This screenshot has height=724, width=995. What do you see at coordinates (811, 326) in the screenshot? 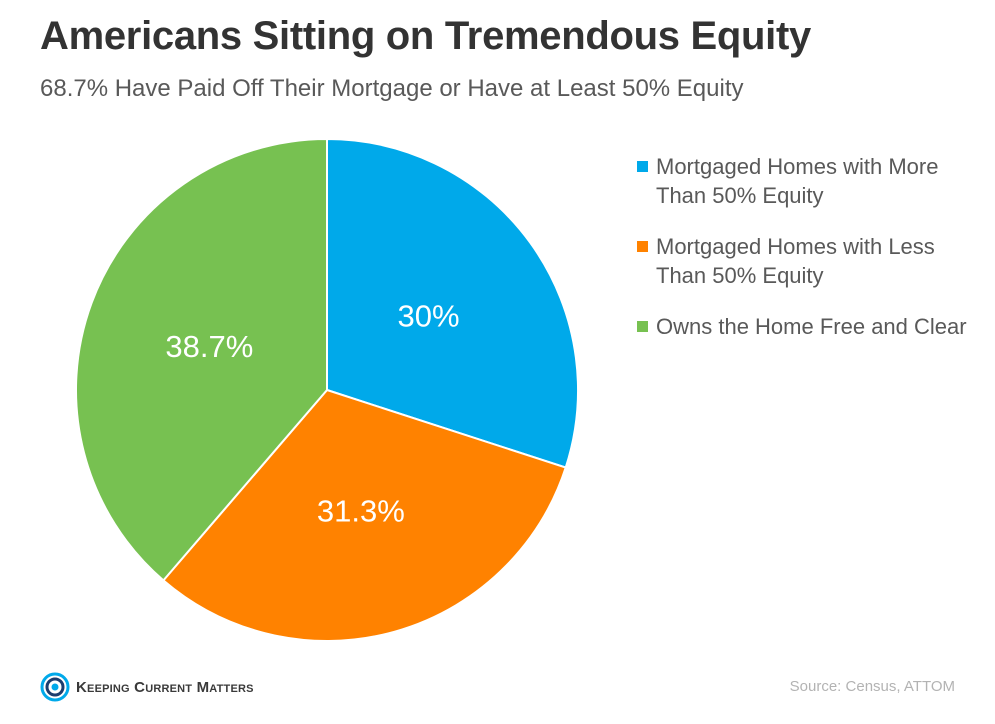
I see `legend-label: Owns the Home Free and Clear` at bounding box center [811, 326].